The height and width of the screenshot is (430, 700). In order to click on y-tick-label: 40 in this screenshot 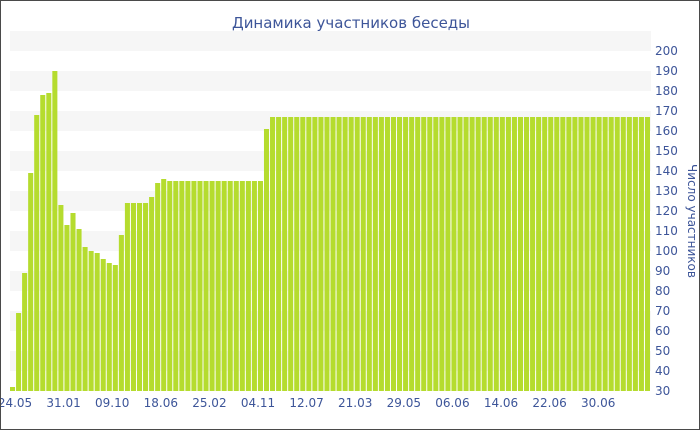, I will do `click(662, 371)`.